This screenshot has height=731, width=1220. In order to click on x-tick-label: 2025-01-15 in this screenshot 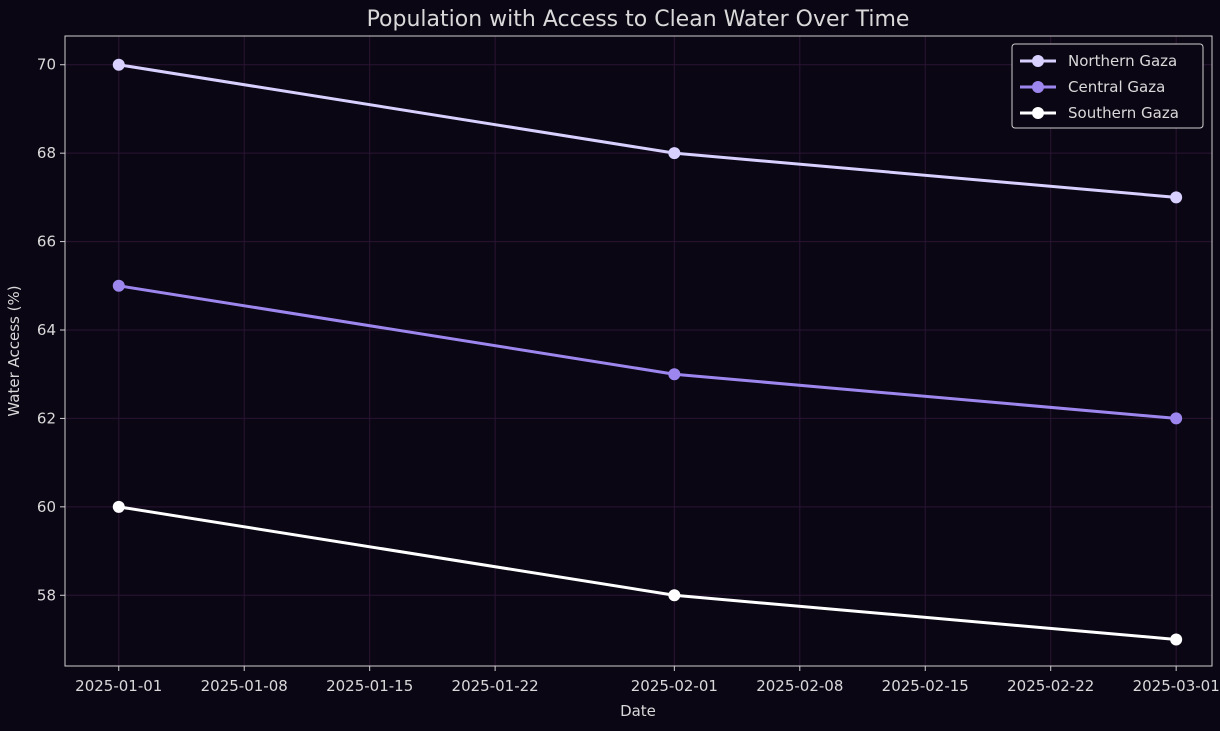, I will do `click(369, 686)`.